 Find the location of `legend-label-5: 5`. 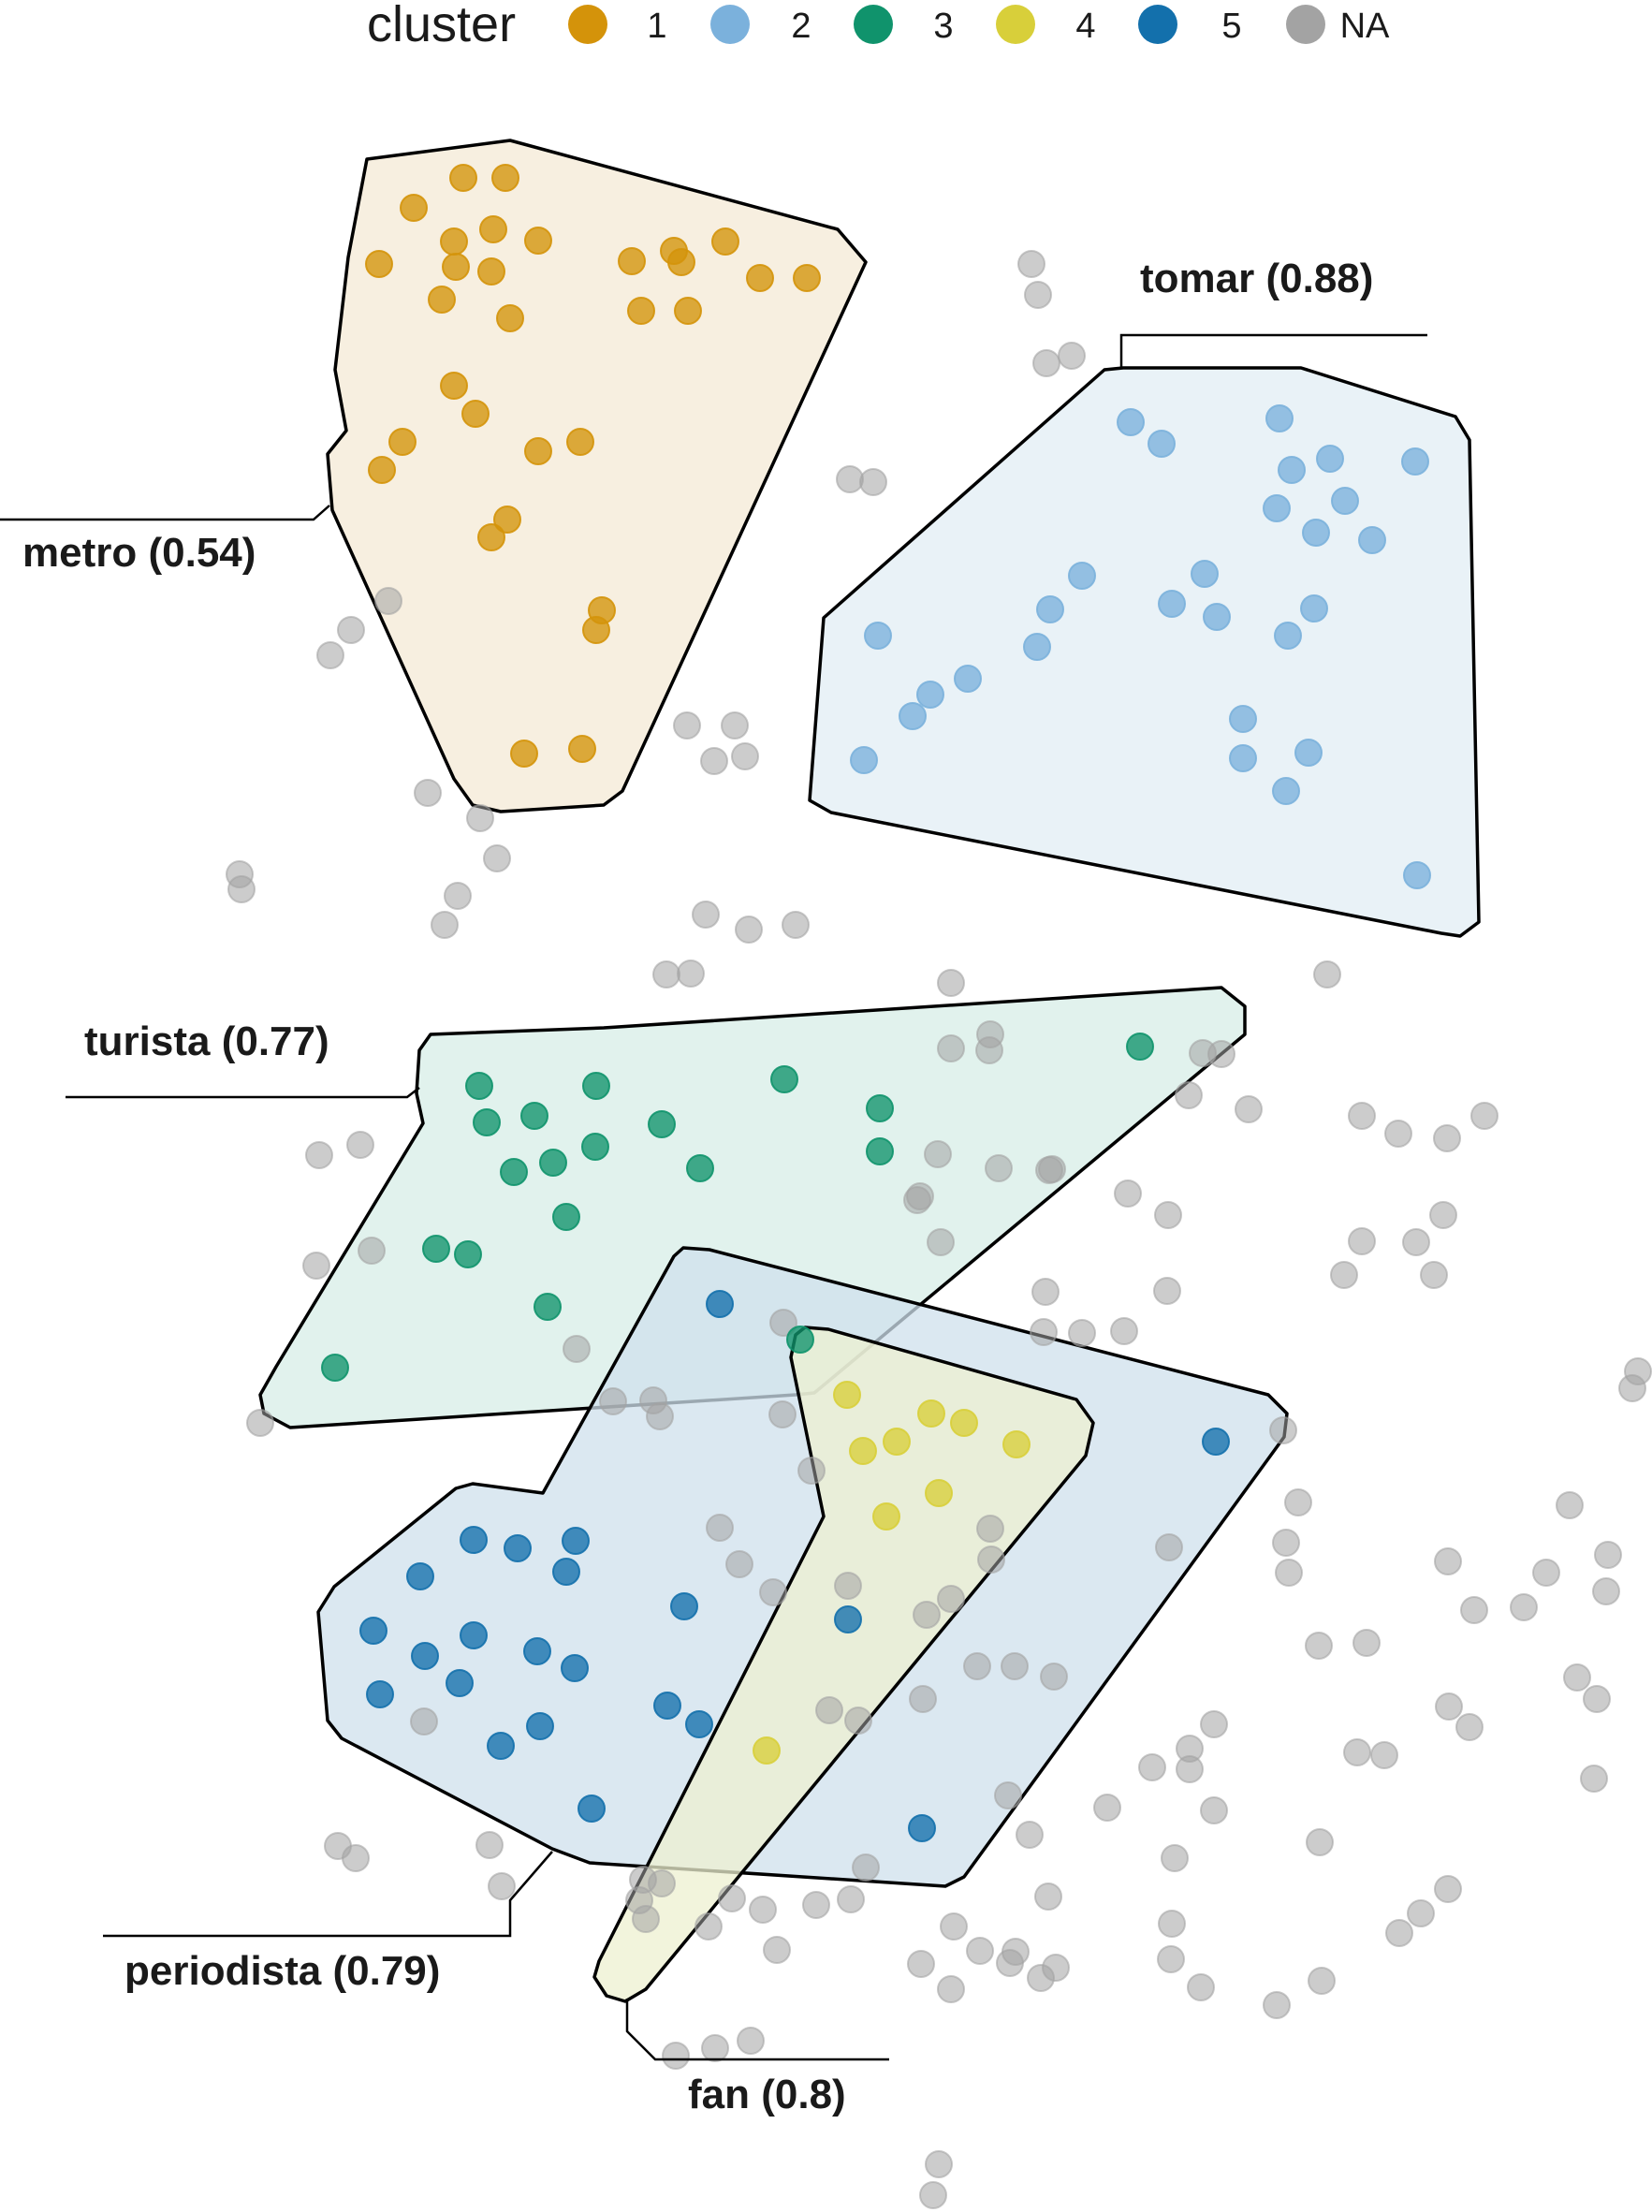

legend-label-5: 5 is located at coordinates (1231, 26).